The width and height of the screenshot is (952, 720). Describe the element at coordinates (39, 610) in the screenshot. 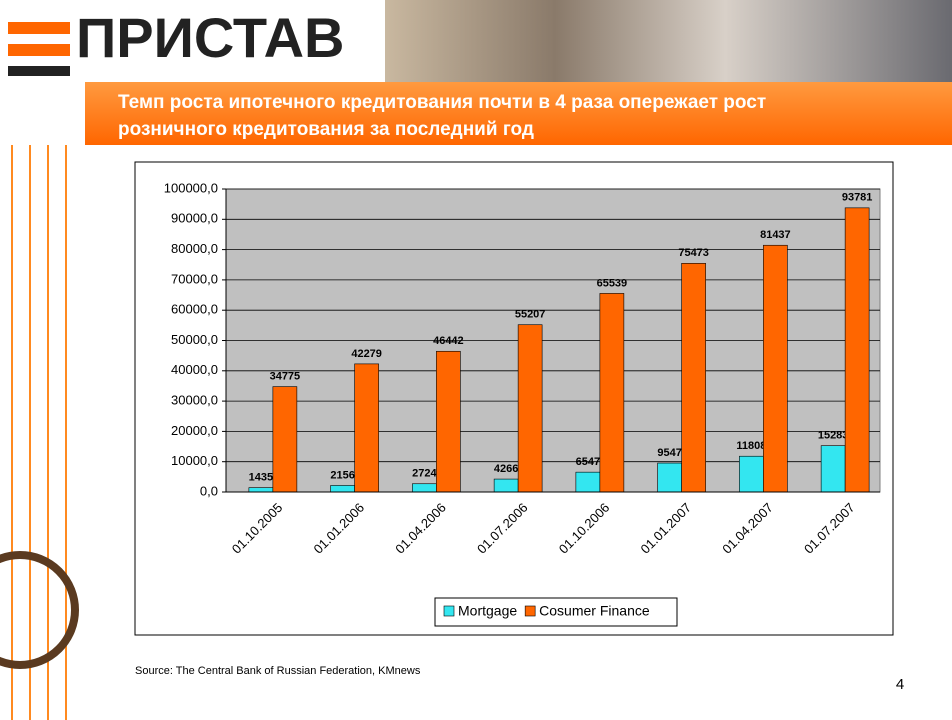

I see `wheel` at that location.